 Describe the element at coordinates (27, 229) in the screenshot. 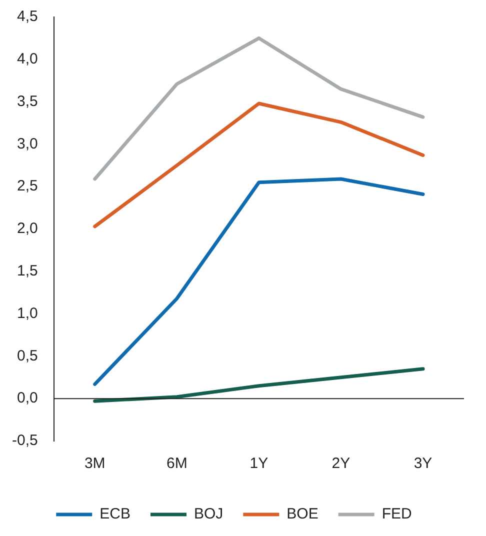

I see `y-tick-label: 2,0` at that location.